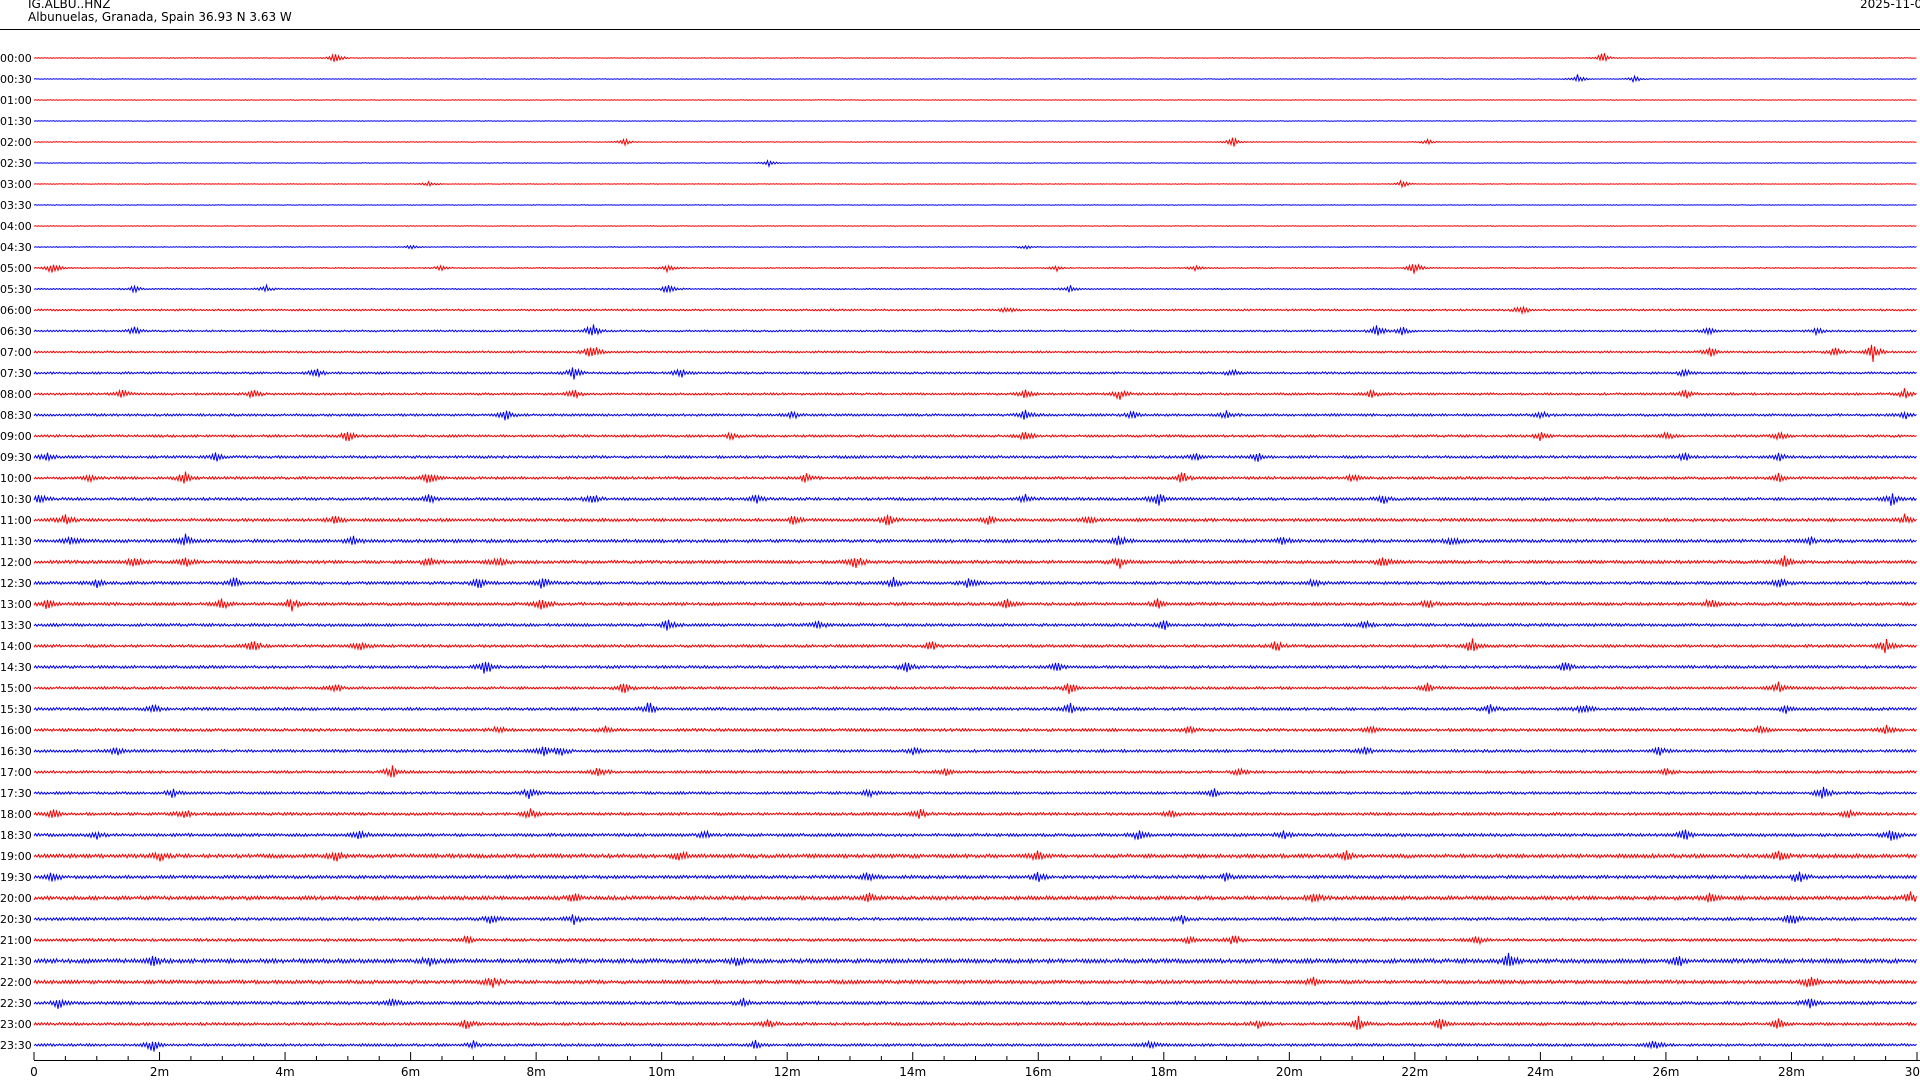 The width and height of the screenshot is (1920, 1080). I want to click on row-label: 19:30, so click(16, 877).